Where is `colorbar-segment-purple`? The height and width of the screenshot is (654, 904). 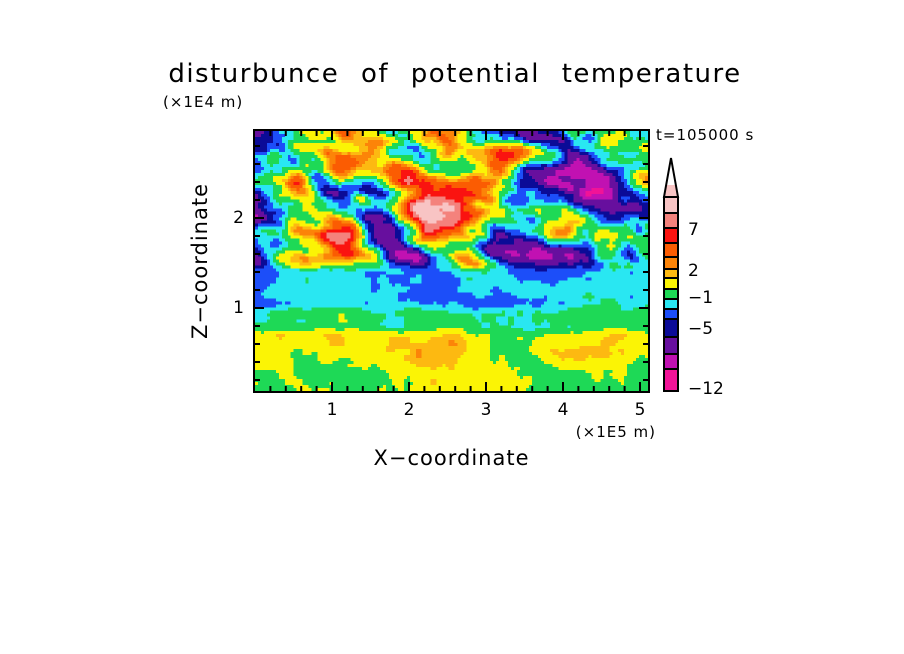
colorbar-segment-purple is located at coordinates (671, 345).